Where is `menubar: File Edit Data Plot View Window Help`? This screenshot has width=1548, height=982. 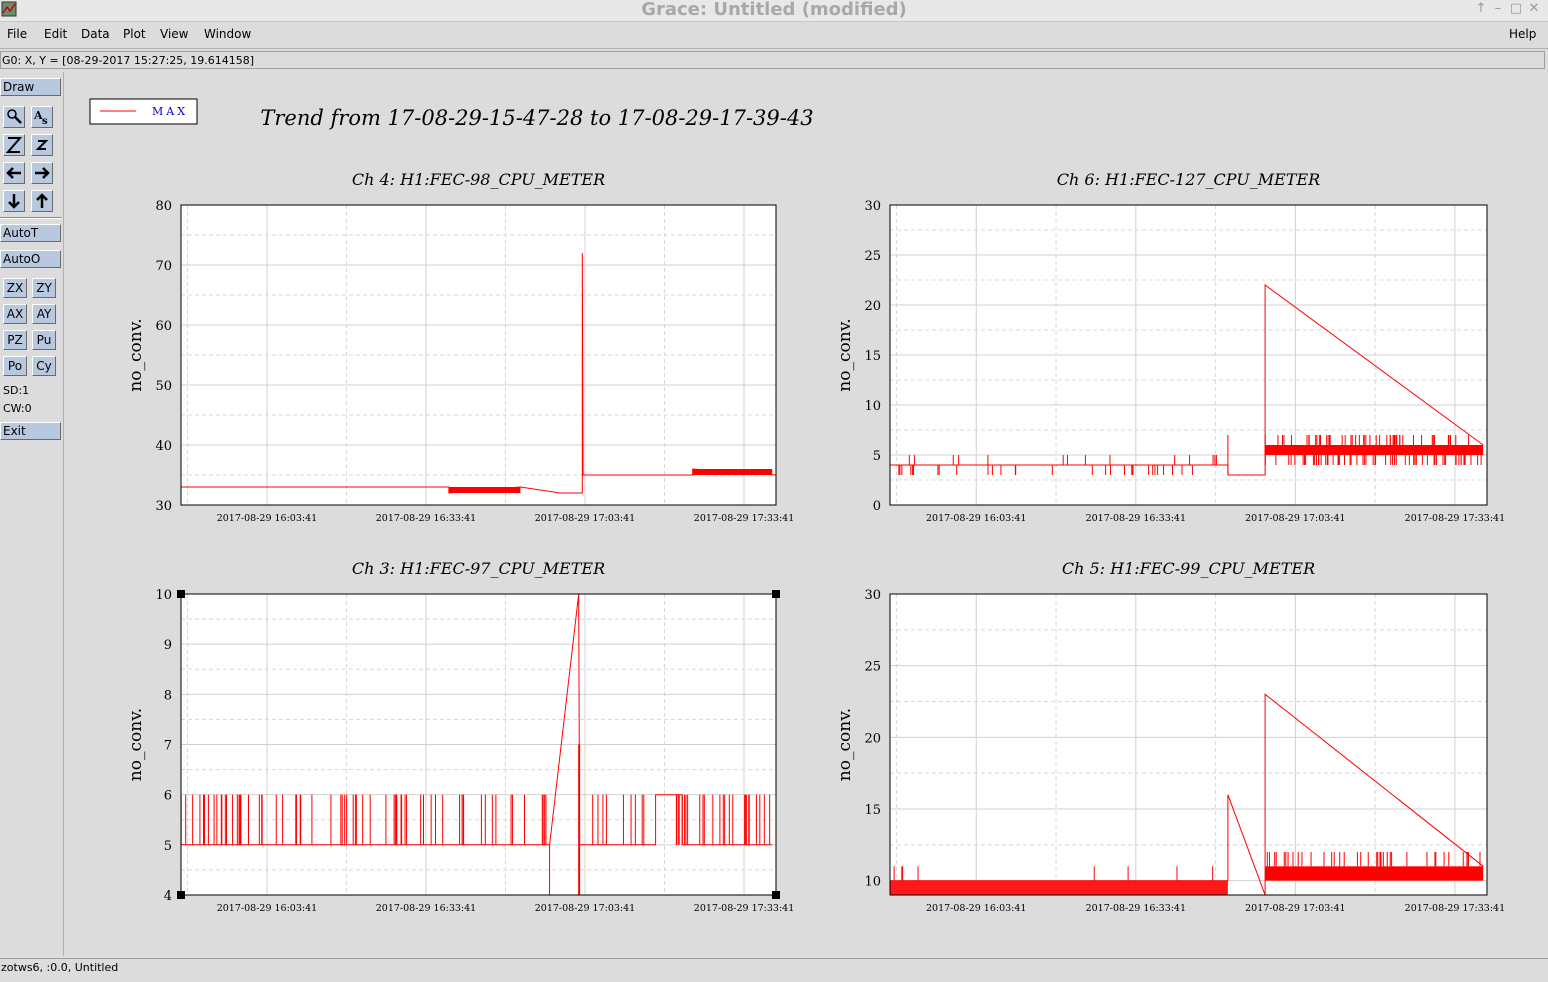 menubar: File Edit Data Plot View Window Help is located at coordinates (774, 35).